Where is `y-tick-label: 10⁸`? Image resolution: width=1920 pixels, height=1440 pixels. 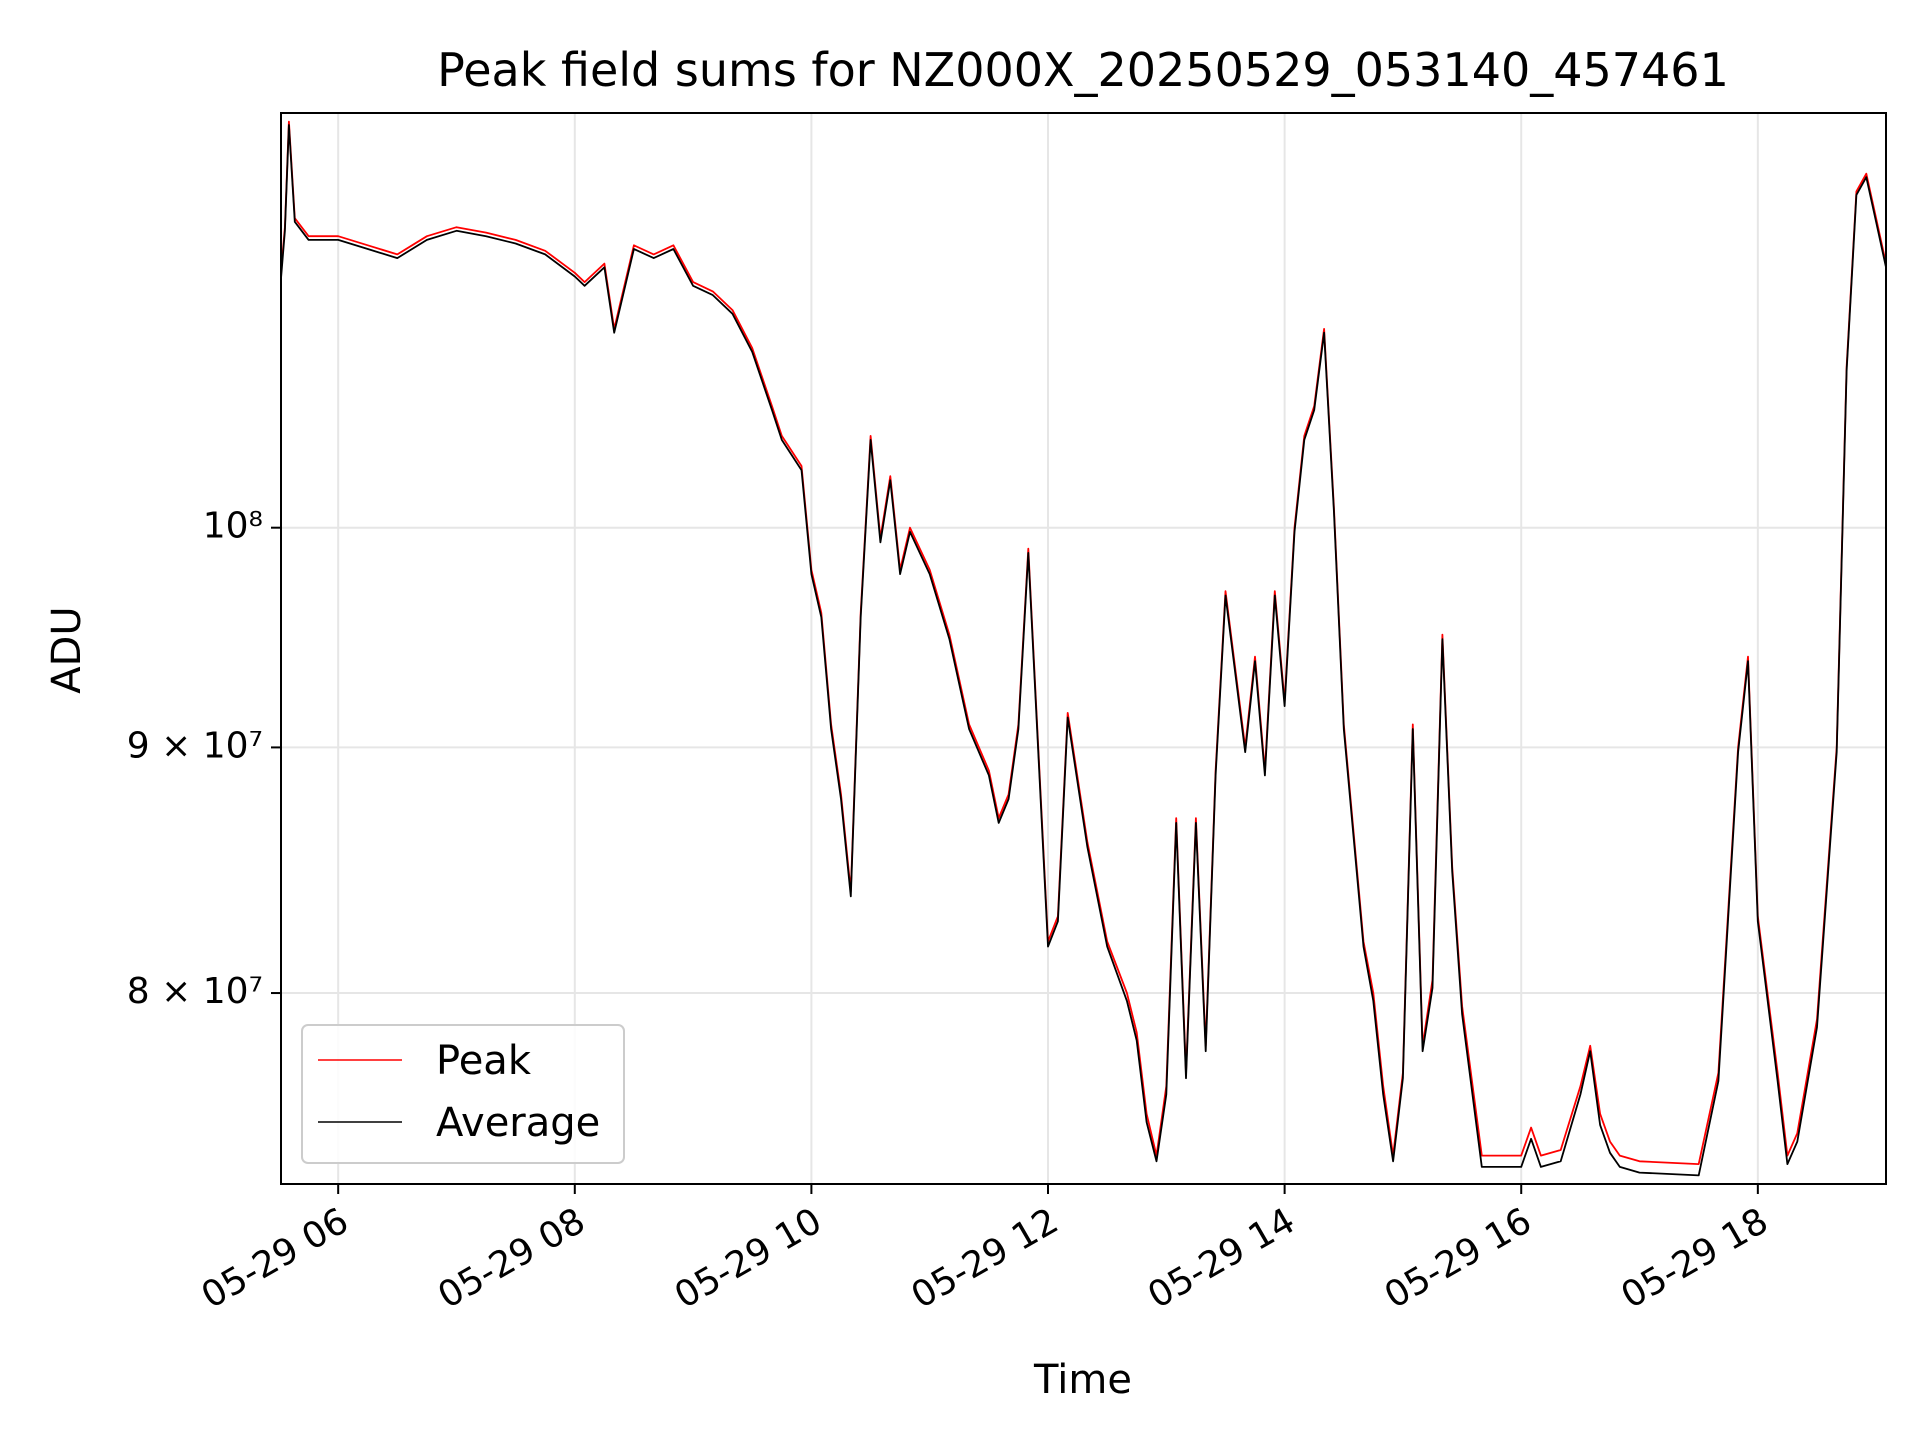 y-tick-label: 10⁸ is located at coordinates (233, 526).